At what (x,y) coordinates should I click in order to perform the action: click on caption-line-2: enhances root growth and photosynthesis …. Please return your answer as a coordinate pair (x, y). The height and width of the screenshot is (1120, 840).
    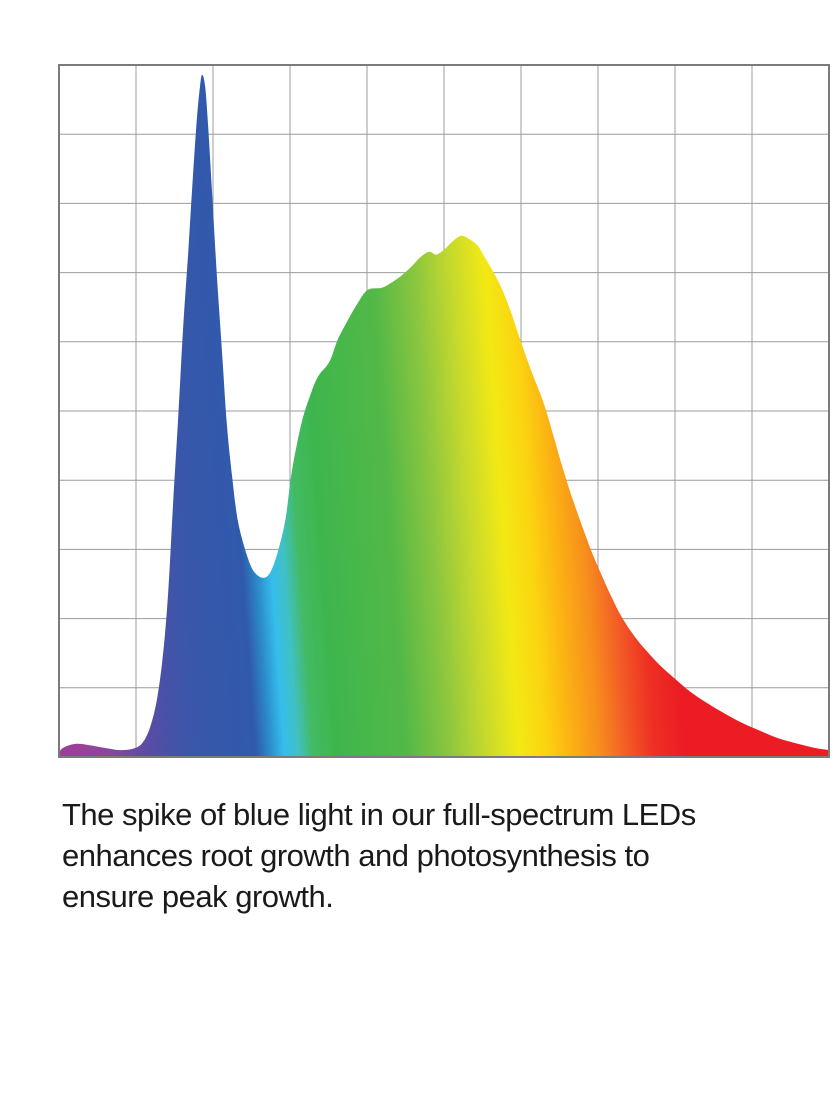
    Looking at the image, I should click on (356, 855).